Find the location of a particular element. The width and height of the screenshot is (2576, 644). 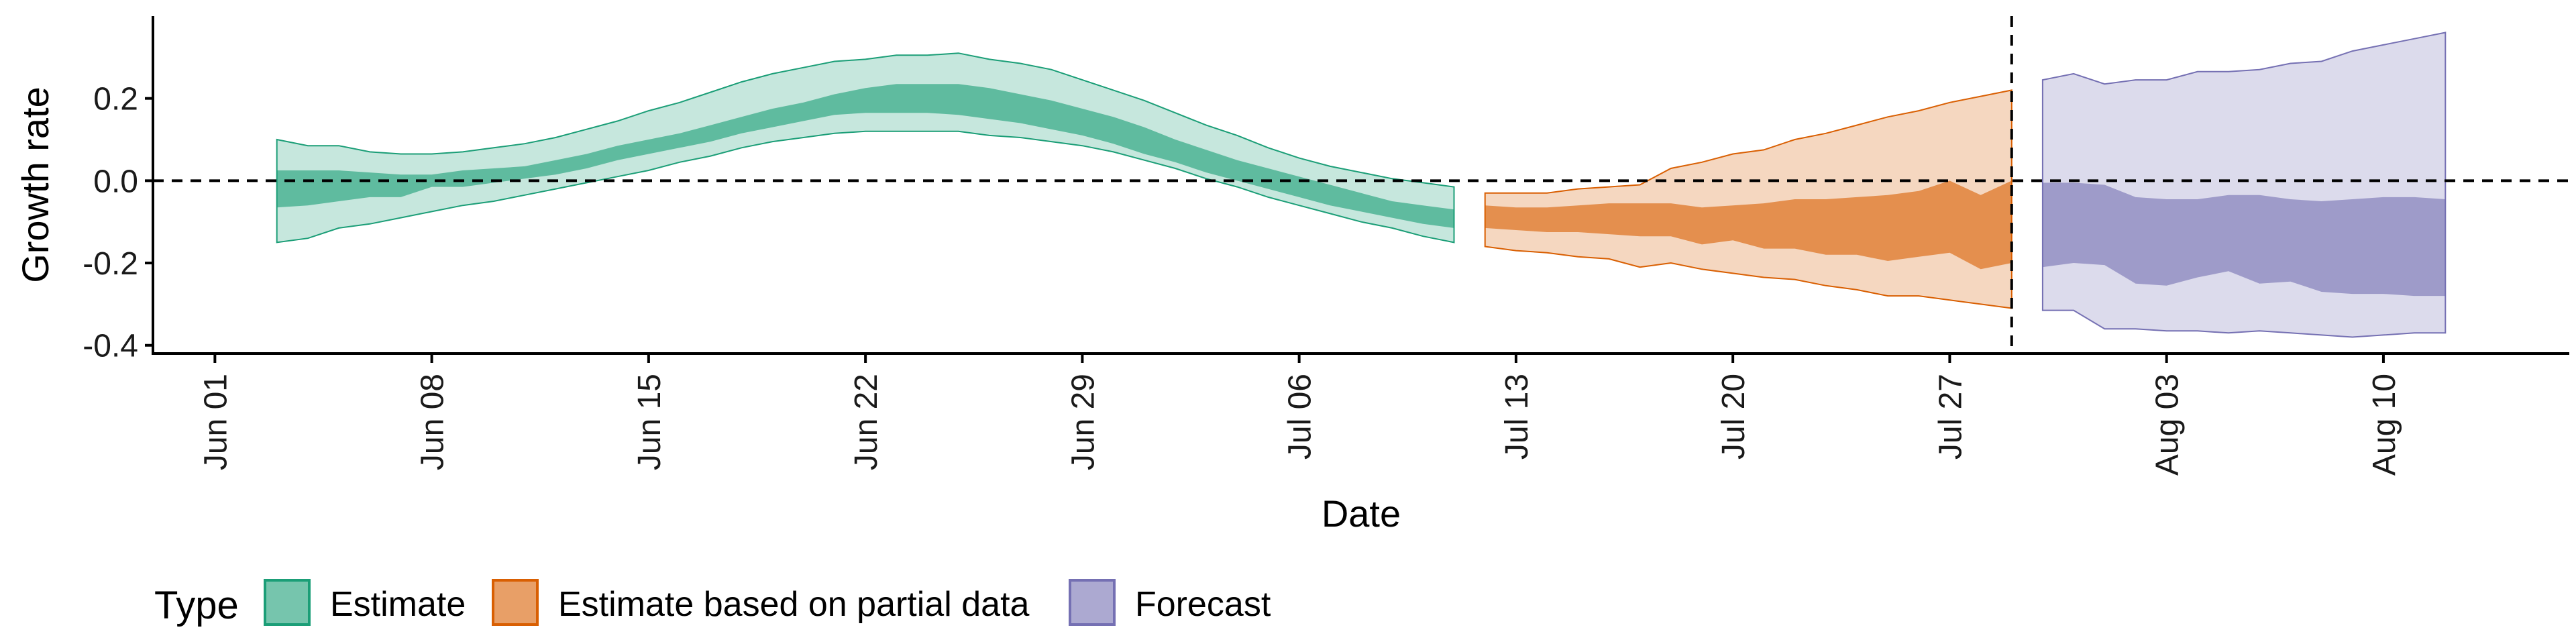

x-tick-label: Aug 10 is located at coordinates (2384, 425).